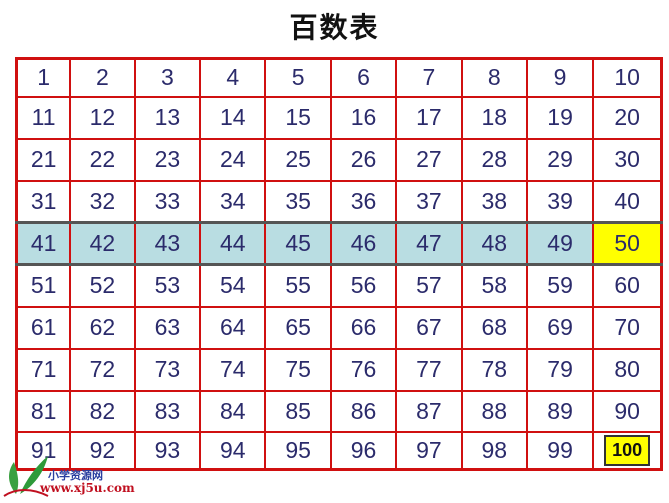 The width and height of the screenshot is (669, 503). I want to click on number-label: 81, so click(43, 410).